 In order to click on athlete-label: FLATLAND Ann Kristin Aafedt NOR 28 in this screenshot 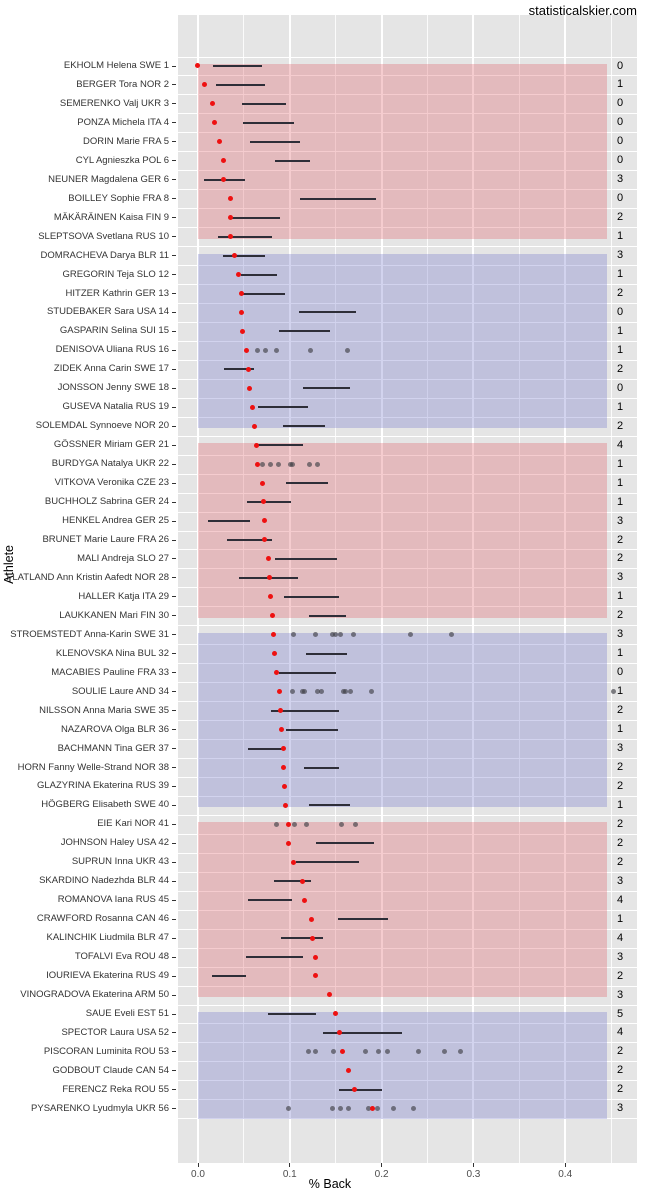, I will do `click(87, 577)`.